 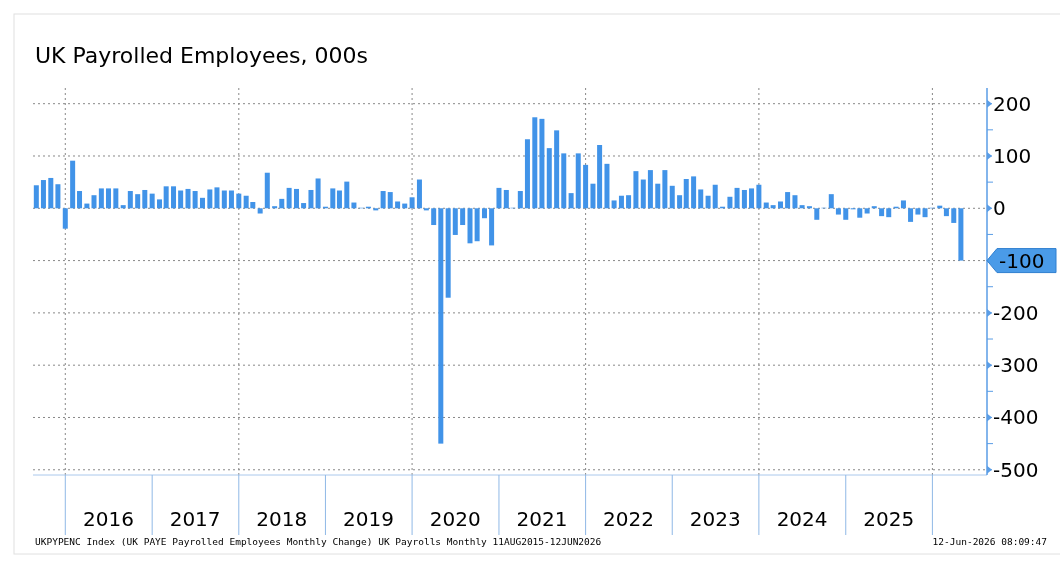 What do you see at coordinates (282, 519) in the screenshot?
I see `x-tick-label: 2018` at bounding box center [282, 519].